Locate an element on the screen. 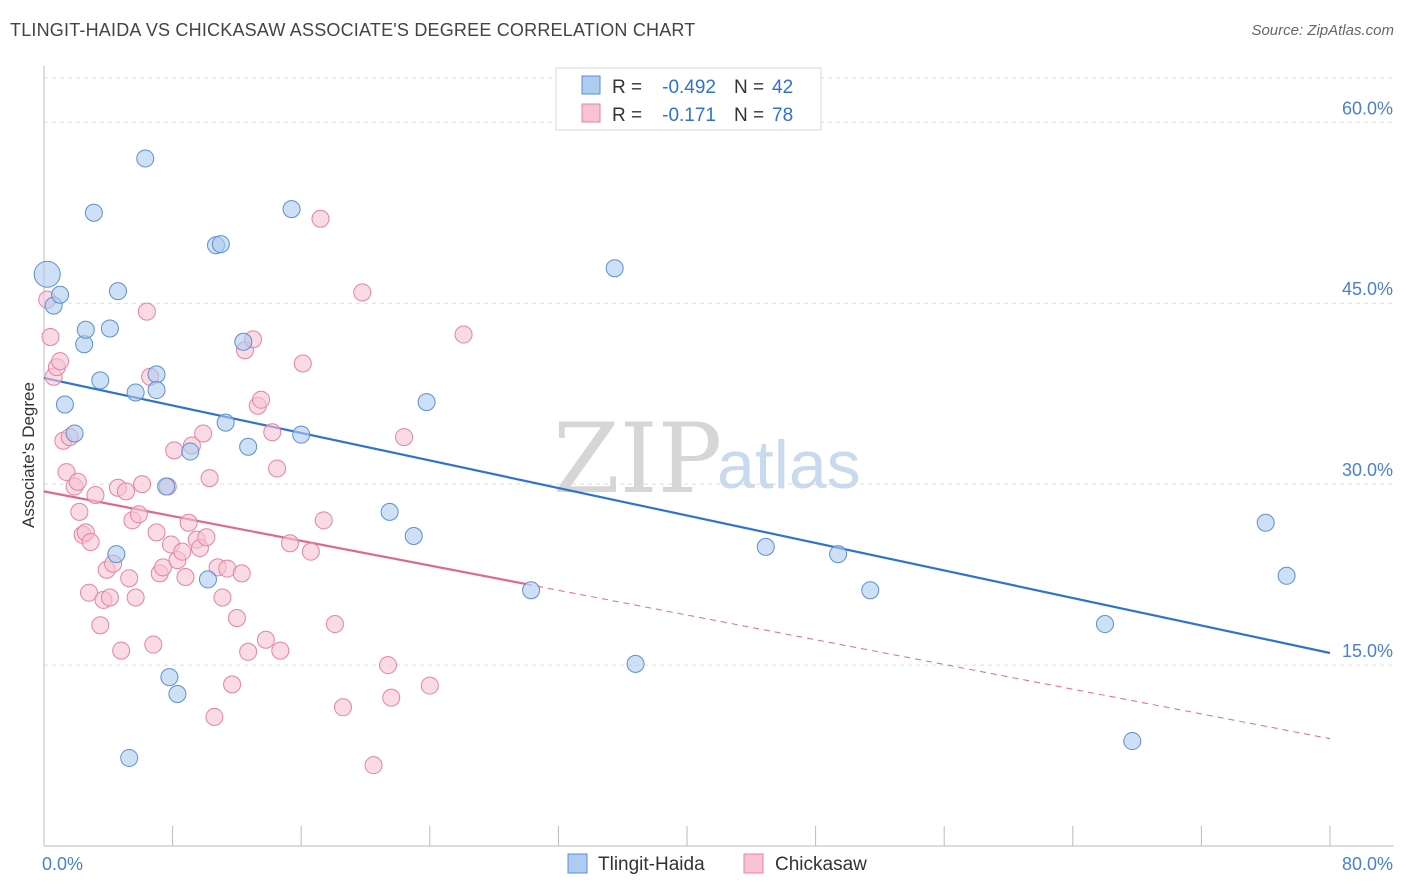 Image resolution: width=1406 pixels, height=892 pixels. stats-r-label-2: R = is located at coordinates (627, 115).